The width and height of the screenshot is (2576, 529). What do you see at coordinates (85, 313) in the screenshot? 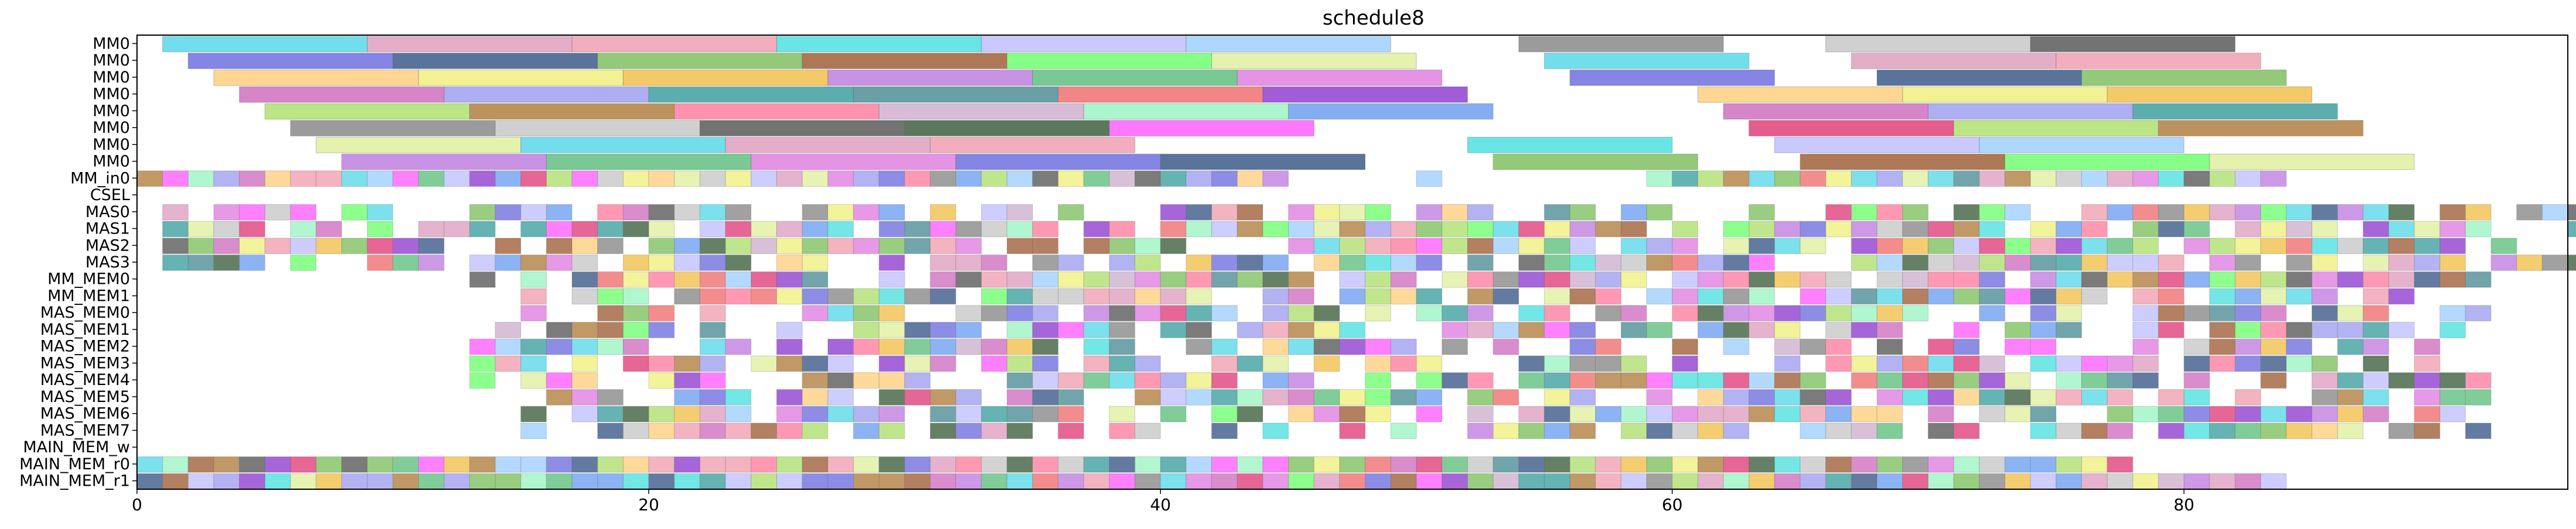
I see `y-tick-label: MAS_MEM0` at bounding box center [85, 313].